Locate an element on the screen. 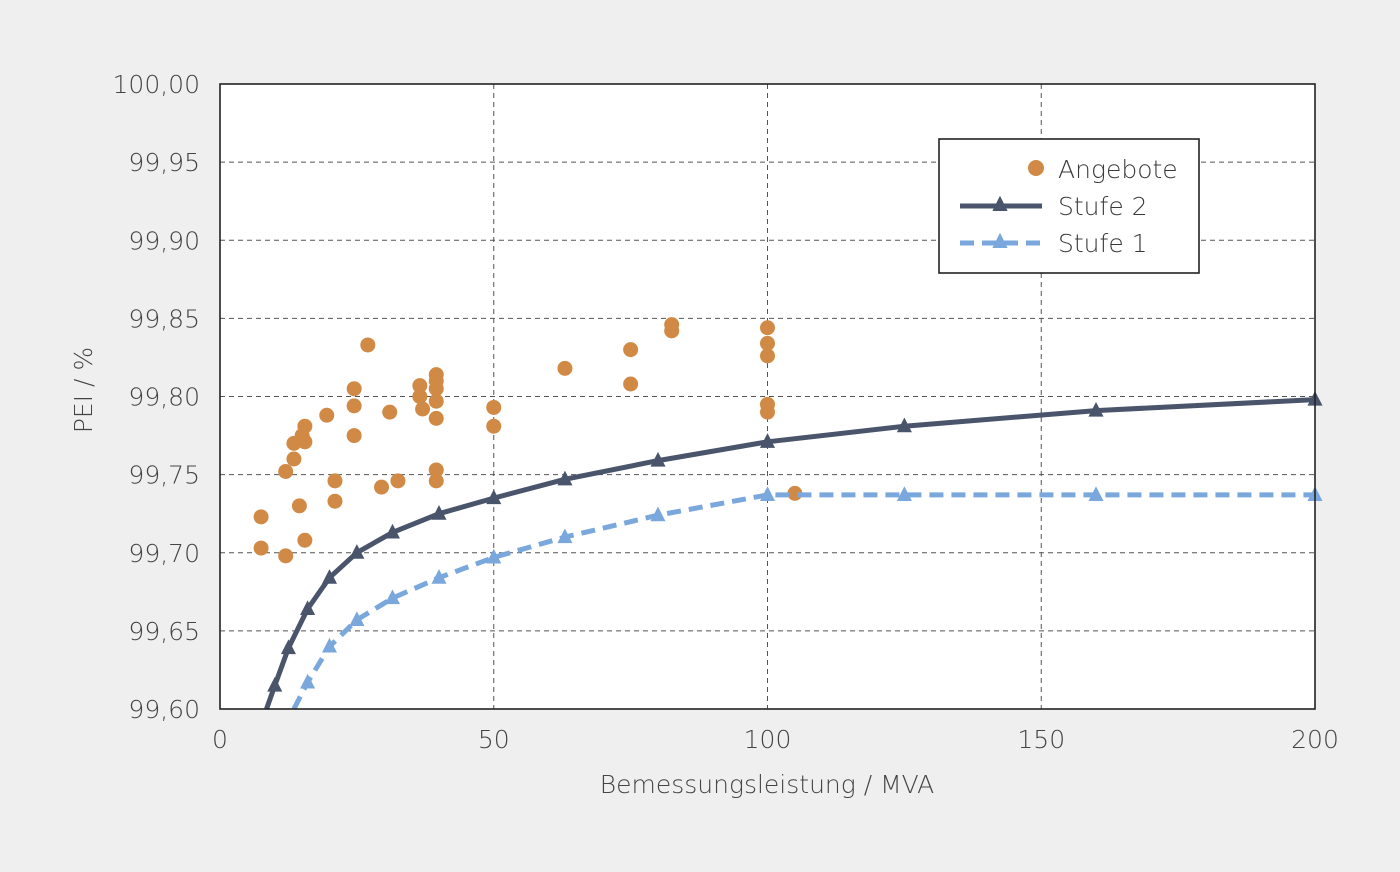  x-axis-title: Bemessungsleistung / MVA is located at coordinates (767, 784).